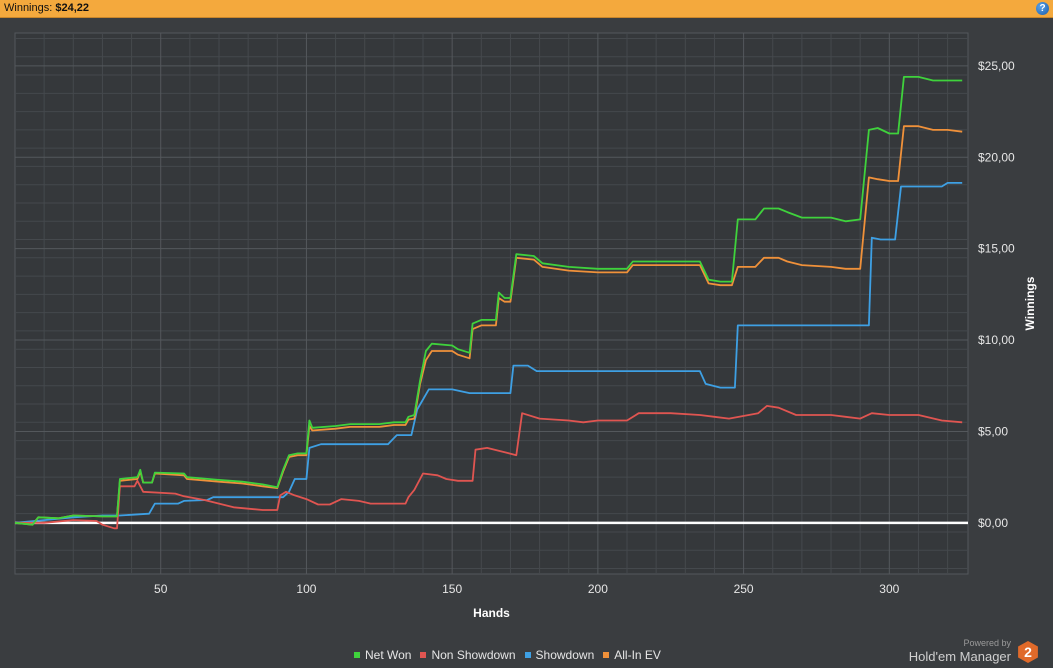 This screenshot has width=1053, height=668. Describe the element at coordinates (28, 8) in the screenshot. I see `winnings-label: Winnings:` at that location.